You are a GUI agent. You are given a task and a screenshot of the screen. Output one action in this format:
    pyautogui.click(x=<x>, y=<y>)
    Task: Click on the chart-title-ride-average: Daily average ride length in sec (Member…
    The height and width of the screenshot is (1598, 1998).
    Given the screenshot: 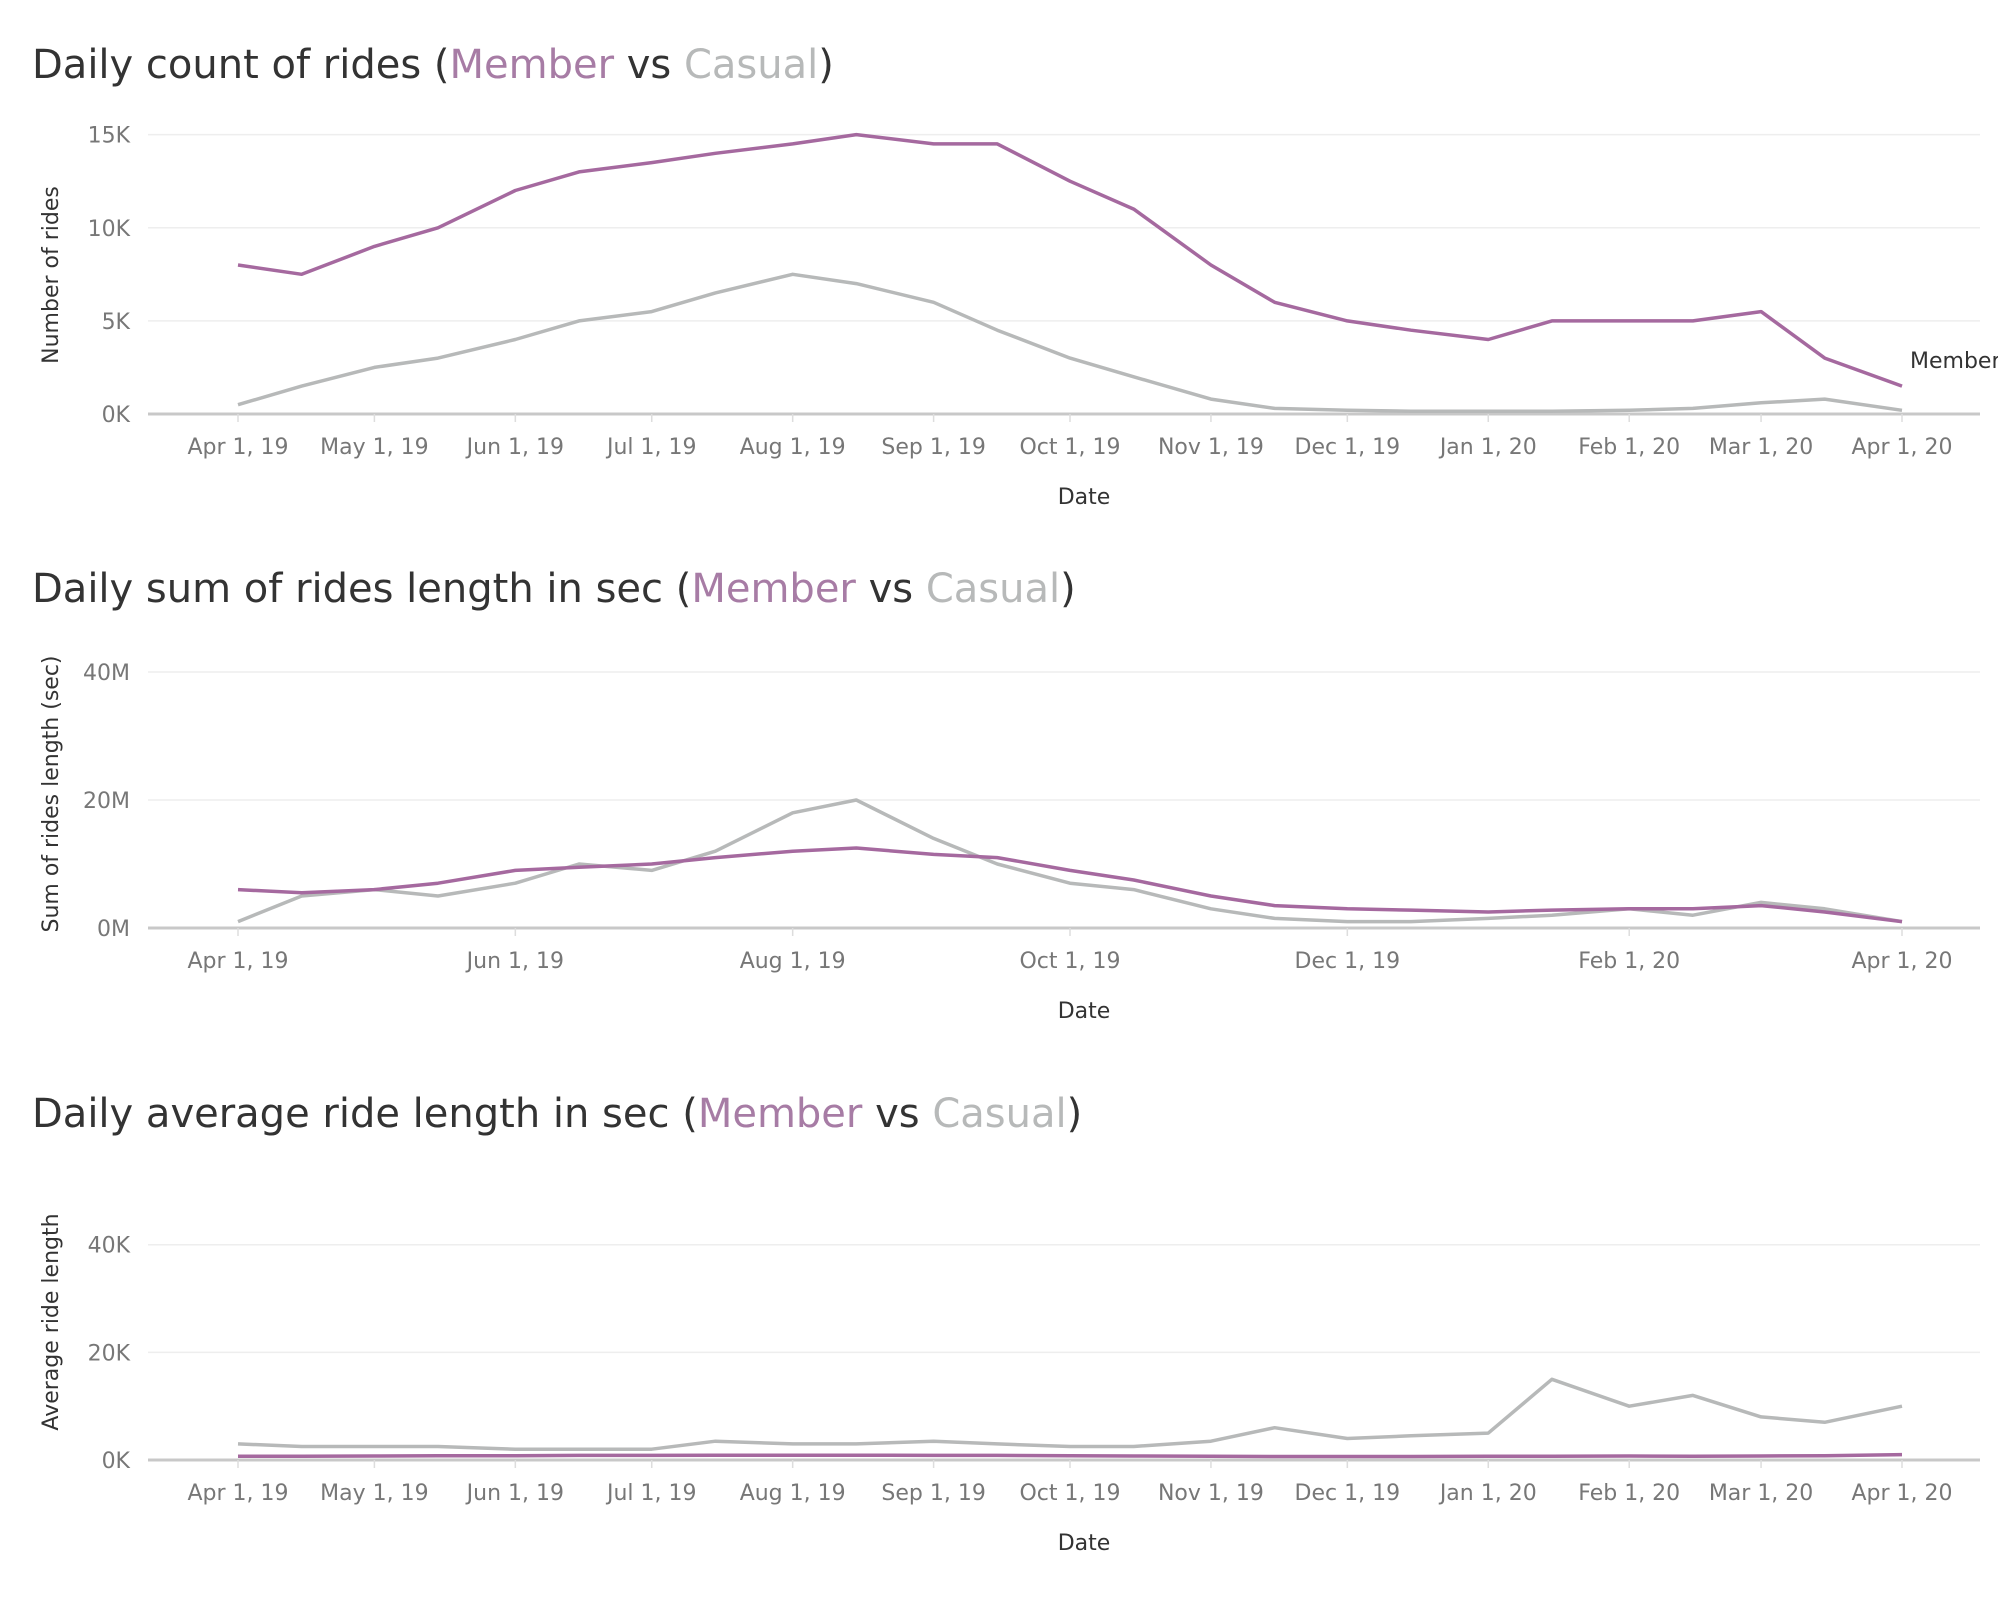 What is the action you would take?
    pyautogui.click(x=557, y=1114)
    